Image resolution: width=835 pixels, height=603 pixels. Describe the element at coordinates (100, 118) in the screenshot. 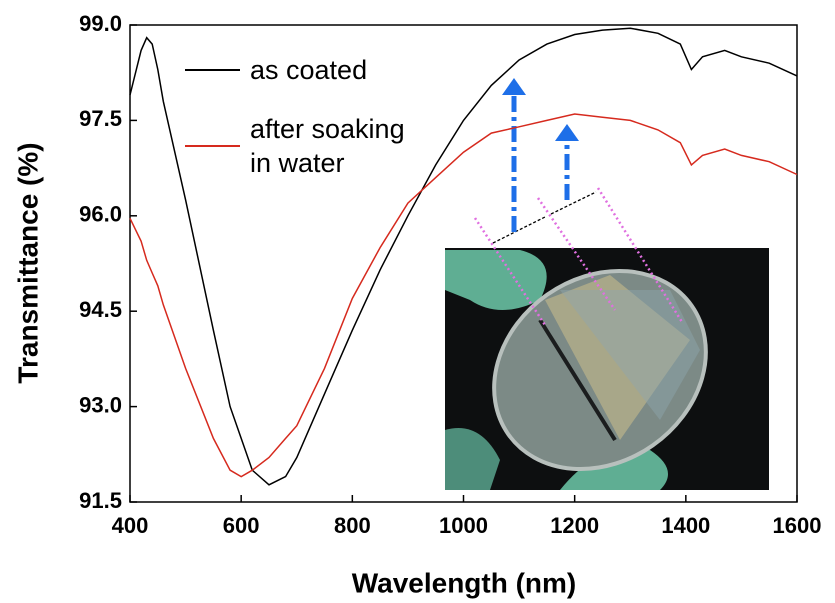

I see `y-tick-label: 97.5` at that location.